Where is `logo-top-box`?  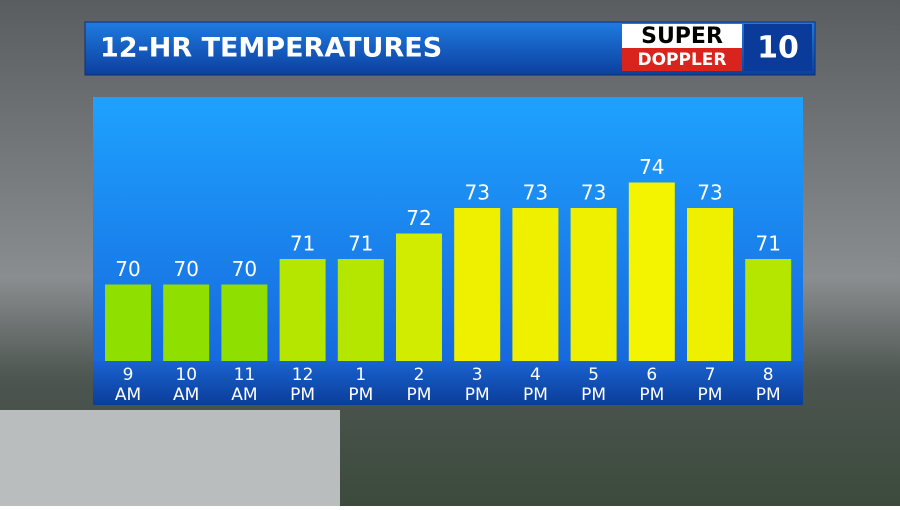
logo-top-box is located at coordinates (682, 36).